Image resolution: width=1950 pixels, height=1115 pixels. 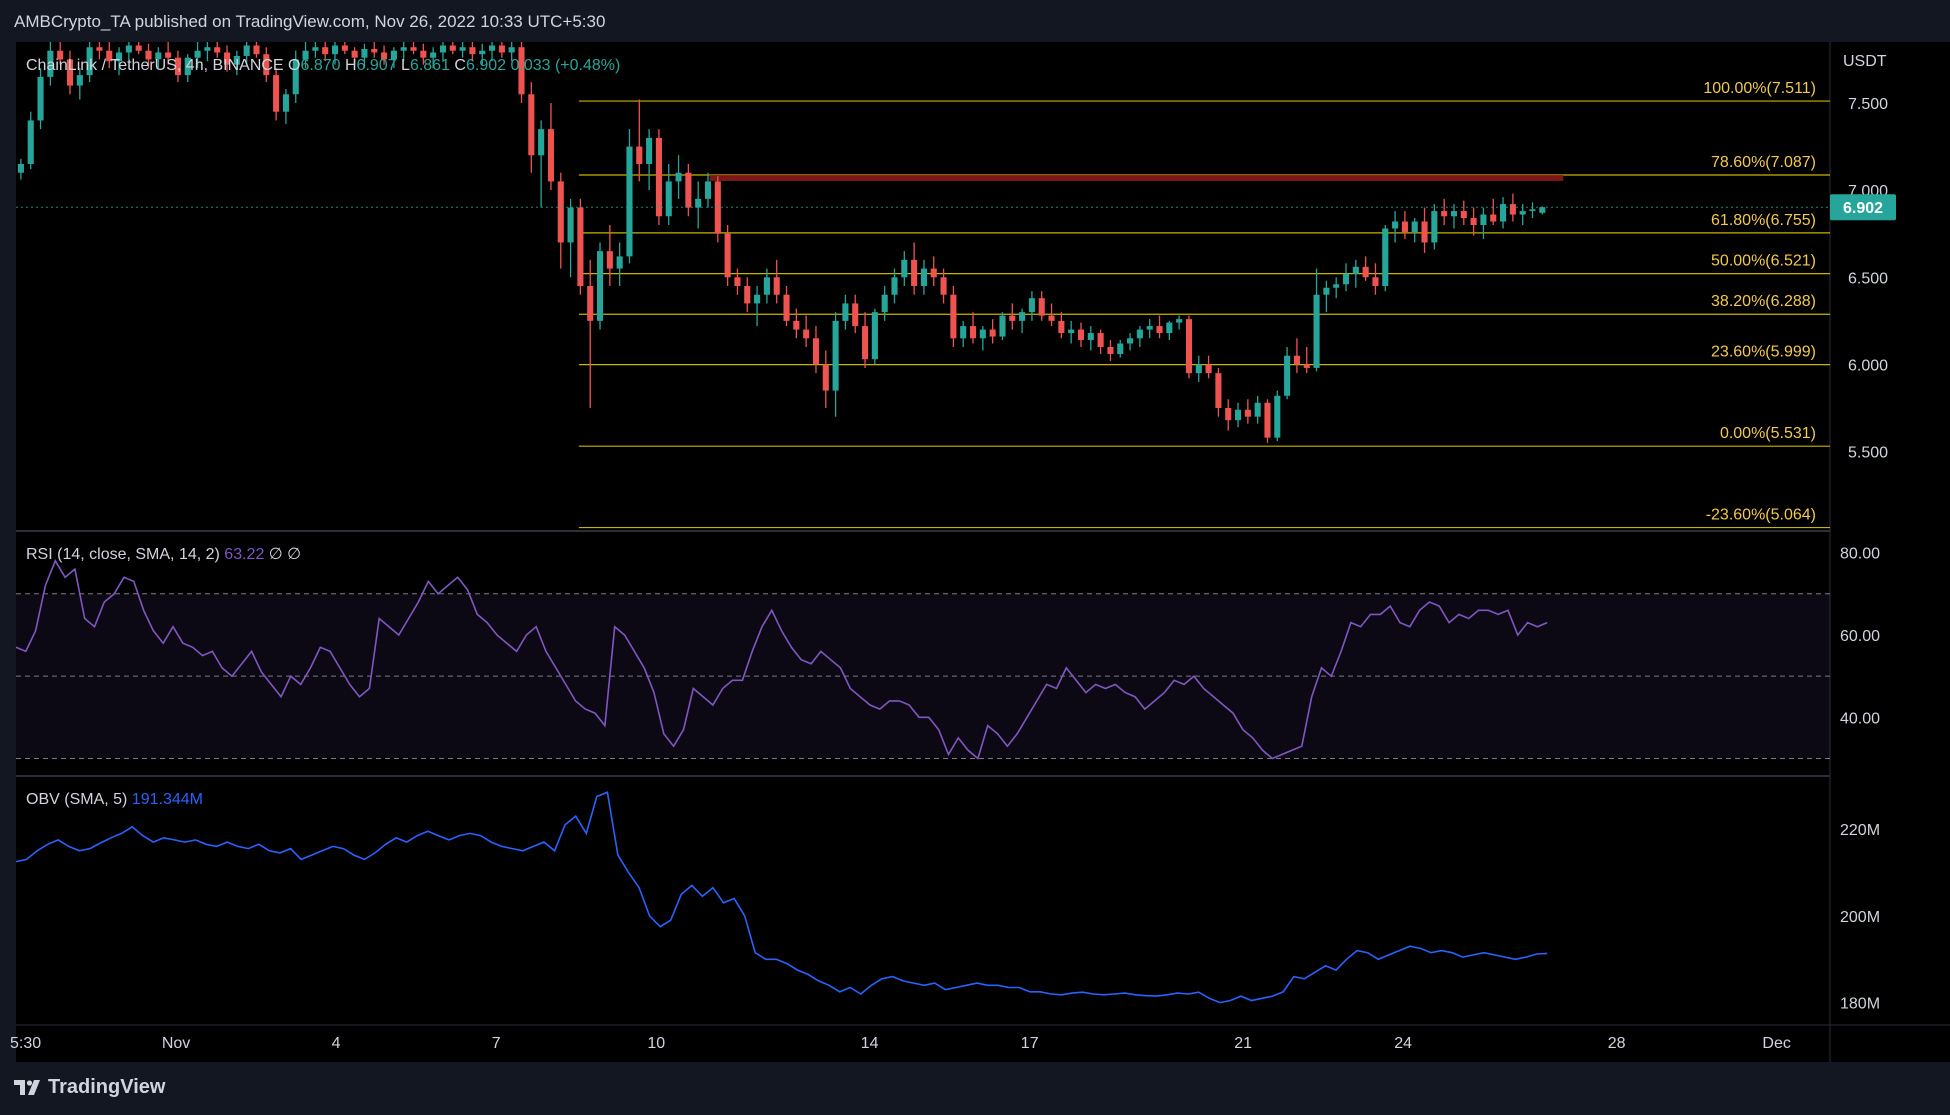 I want to click on time-tick-label: 4, so click(x=336, y=1043).